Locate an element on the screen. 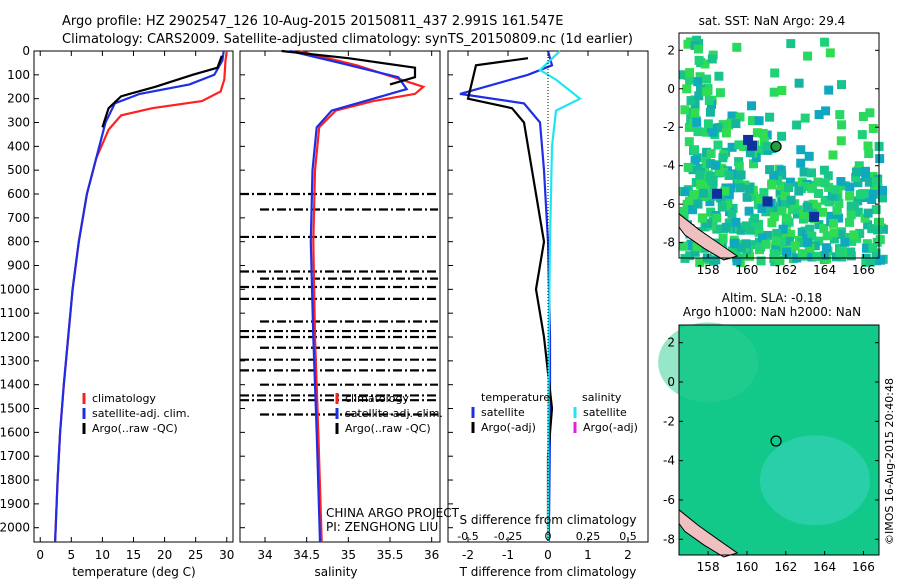 The image size is (900, 580). y-tick-label: 1800 is located at coordinates (15, 480).